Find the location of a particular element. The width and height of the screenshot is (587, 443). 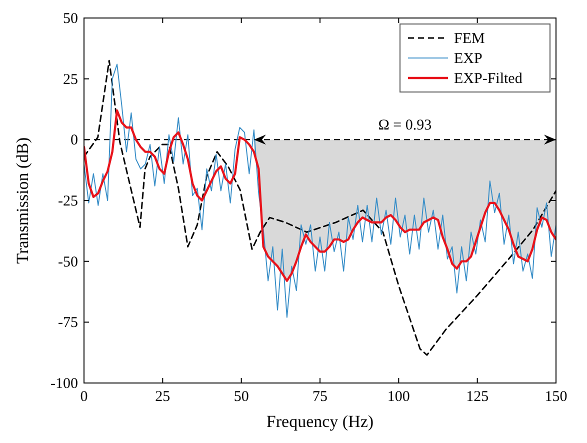

y-tick-label: -100 is located at coordinates (64, 384).